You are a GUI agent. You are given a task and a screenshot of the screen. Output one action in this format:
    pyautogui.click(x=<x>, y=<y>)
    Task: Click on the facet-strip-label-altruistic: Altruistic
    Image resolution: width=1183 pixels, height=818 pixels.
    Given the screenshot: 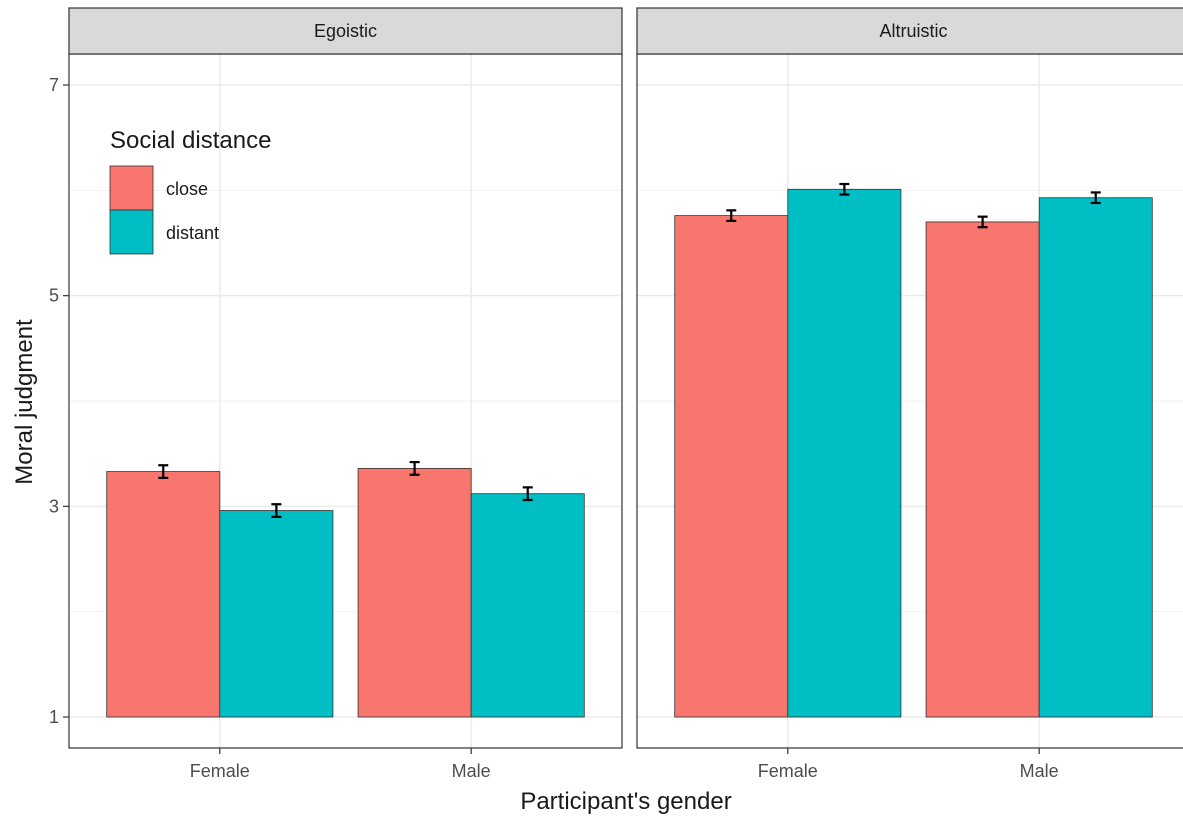 What is the action you would take?
    pyautogui.click(x=913, y=31)
    